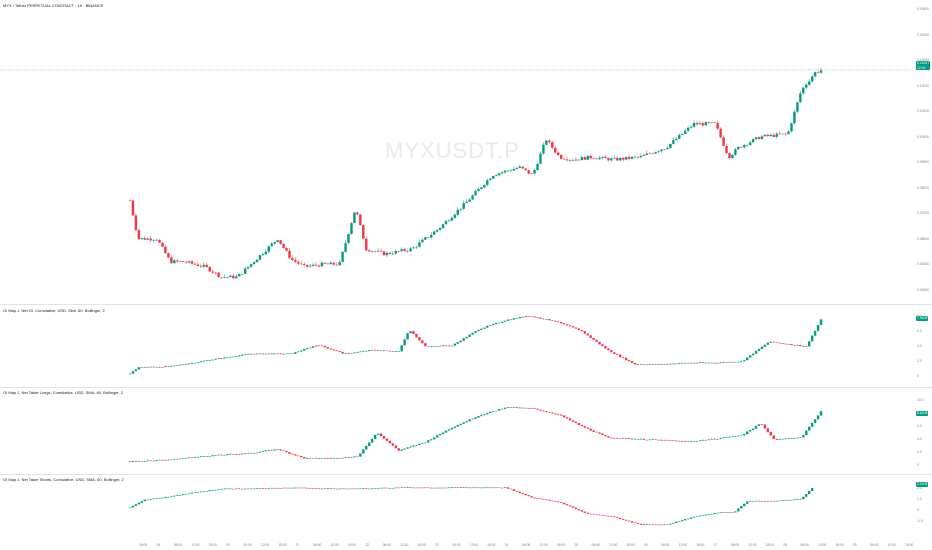 The height and width of the screenshot is (550, 932). I want to click on time-tick: 25, so click(576, 545).